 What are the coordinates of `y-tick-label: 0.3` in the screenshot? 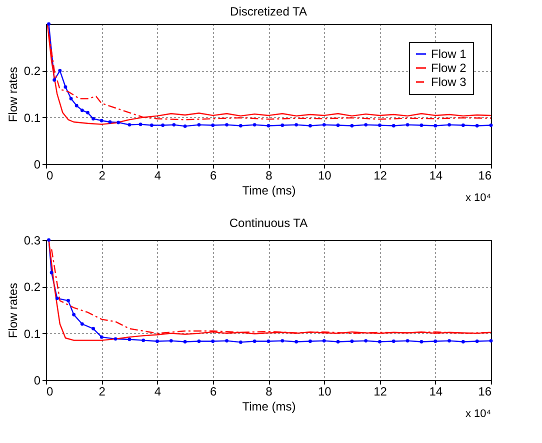 It's located at (32, 241).